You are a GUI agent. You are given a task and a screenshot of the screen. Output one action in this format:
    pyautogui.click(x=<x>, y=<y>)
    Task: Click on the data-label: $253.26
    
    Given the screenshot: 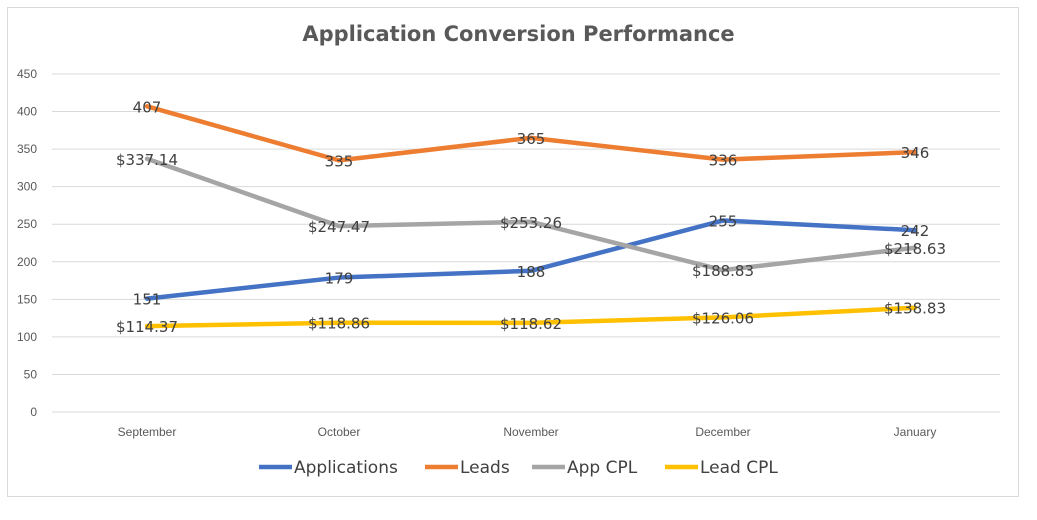 What is the action you would take?
    pyautogui.click(x=531, y=223)
    